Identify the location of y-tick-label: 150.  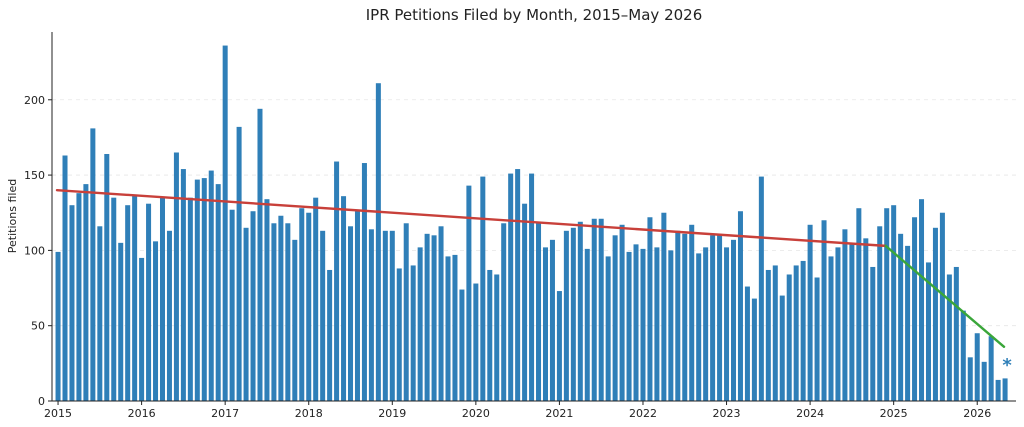
(34, 175).